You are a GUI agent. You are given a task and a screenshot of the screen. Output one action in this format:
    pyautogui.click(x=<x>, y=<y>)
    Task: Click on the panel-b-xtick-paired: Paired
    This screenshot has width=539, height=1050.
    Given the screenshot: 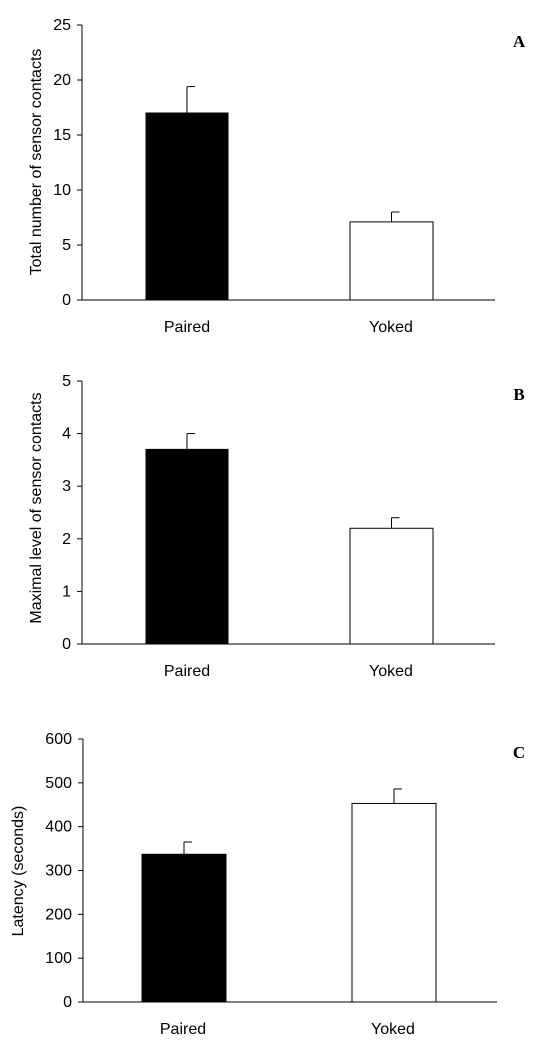 What is the action you would take?
    pyautogui.click(x=187, y=671)
    